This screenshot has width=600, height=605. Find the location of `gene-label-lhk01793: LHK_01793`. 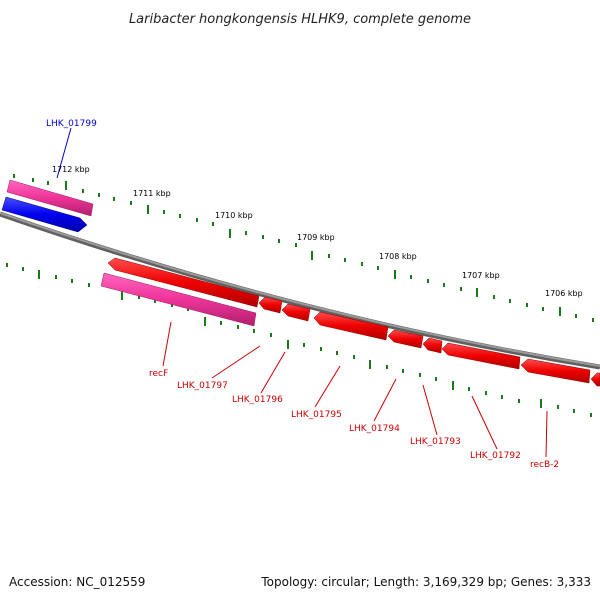

gene-label-lhk01793: LHK_01793 is located at coordinates (435, 442).